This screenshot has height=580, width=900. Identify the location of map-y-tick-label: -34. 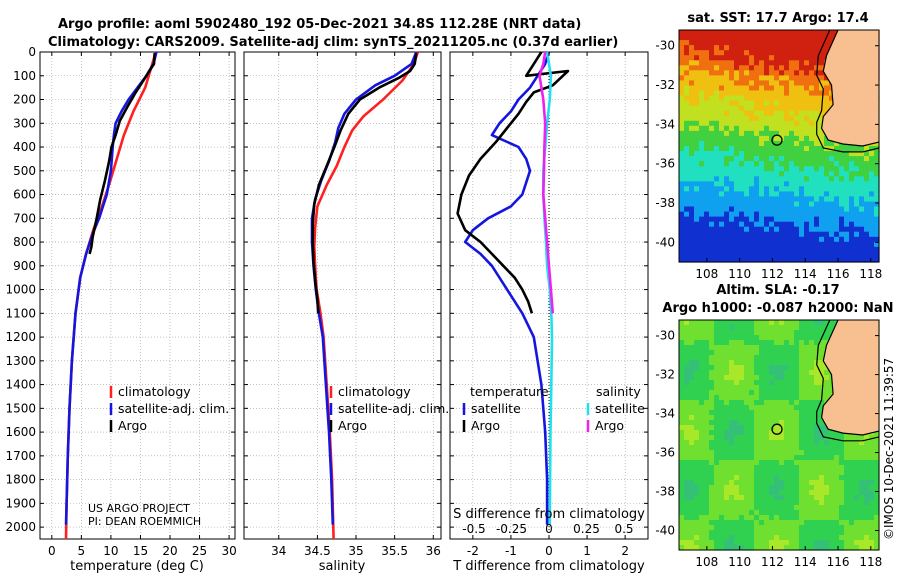
(665, 414).